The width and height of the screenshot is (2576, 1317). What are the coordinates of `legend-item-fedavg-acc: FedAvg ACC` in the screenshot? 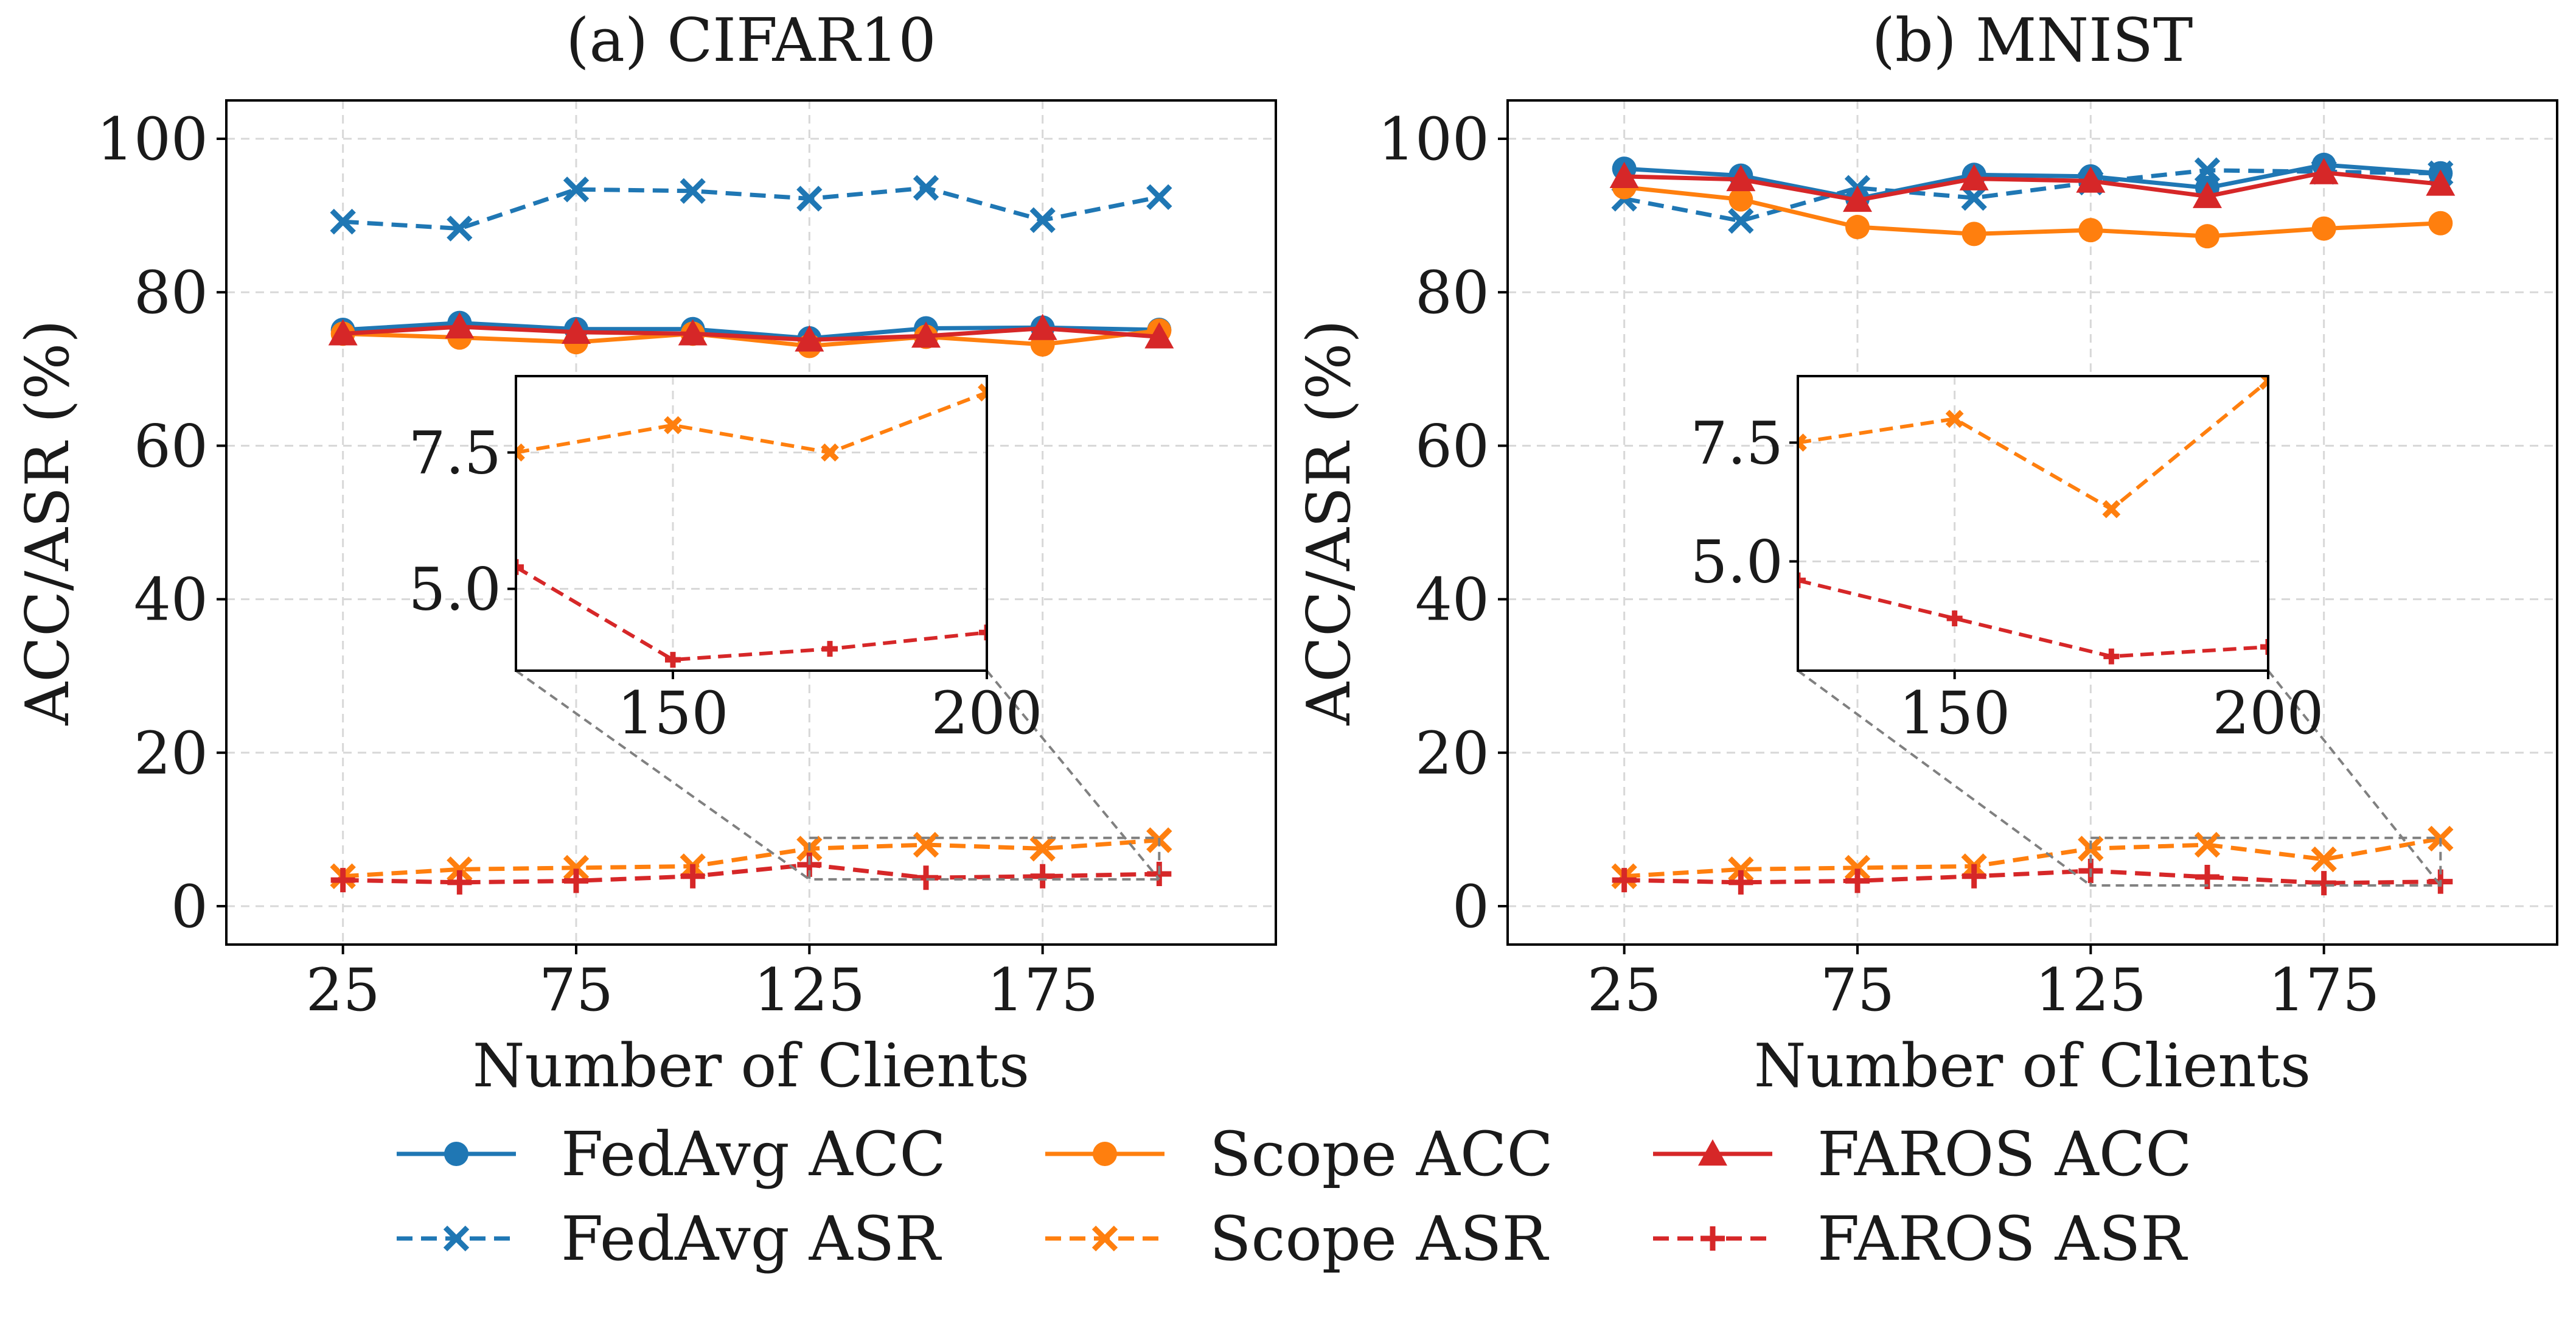 It's located at (671, 1154).